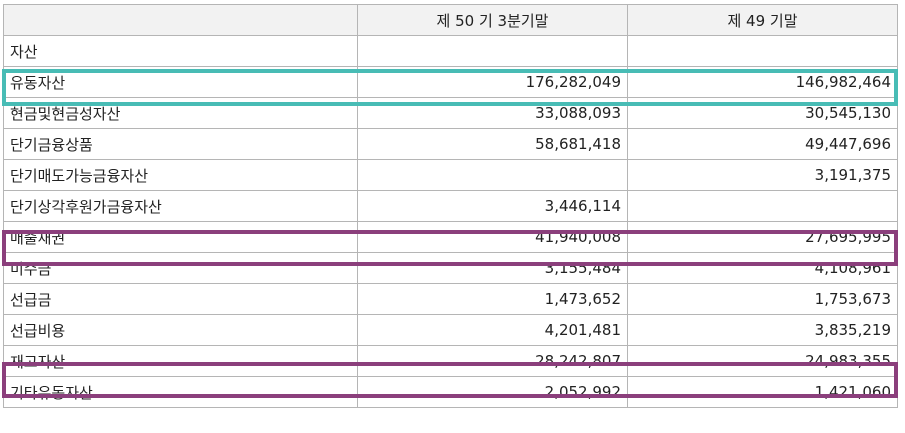 Image resolution: width=905 pixels, height=433 pixels. Describe the element at coordinates (492, 268) in the screenshot. I see `row-q3-value: 3,155,484` at that location.